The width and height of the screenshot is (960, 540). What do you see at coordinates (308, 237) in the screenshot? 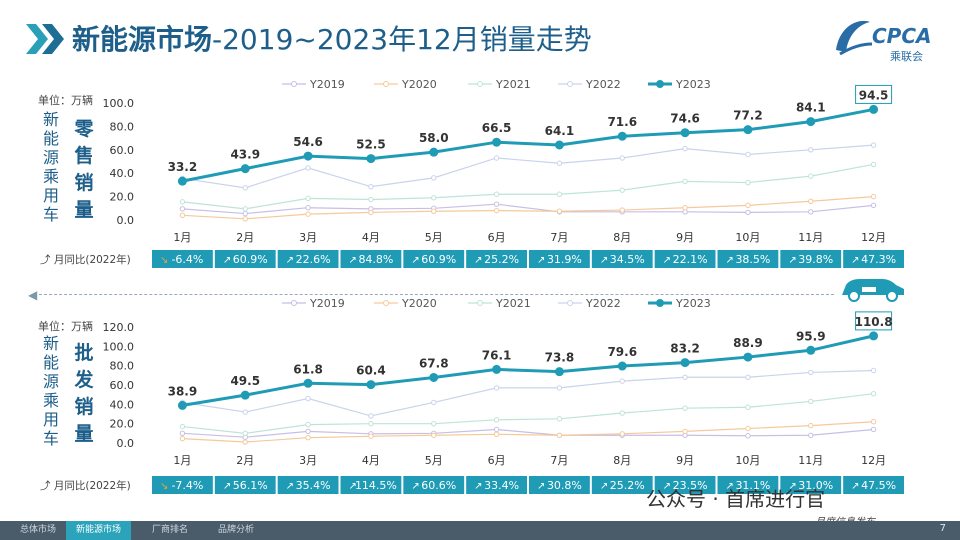
I see `x-tick-label: 3月` at bounding box center [308, 237].